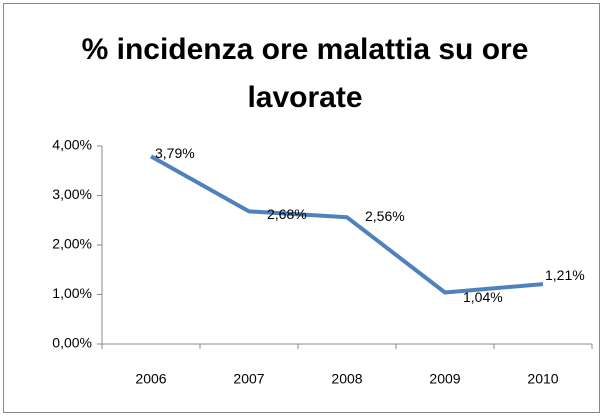  I want to click on data-label: 3,79%, so click(175, 153).